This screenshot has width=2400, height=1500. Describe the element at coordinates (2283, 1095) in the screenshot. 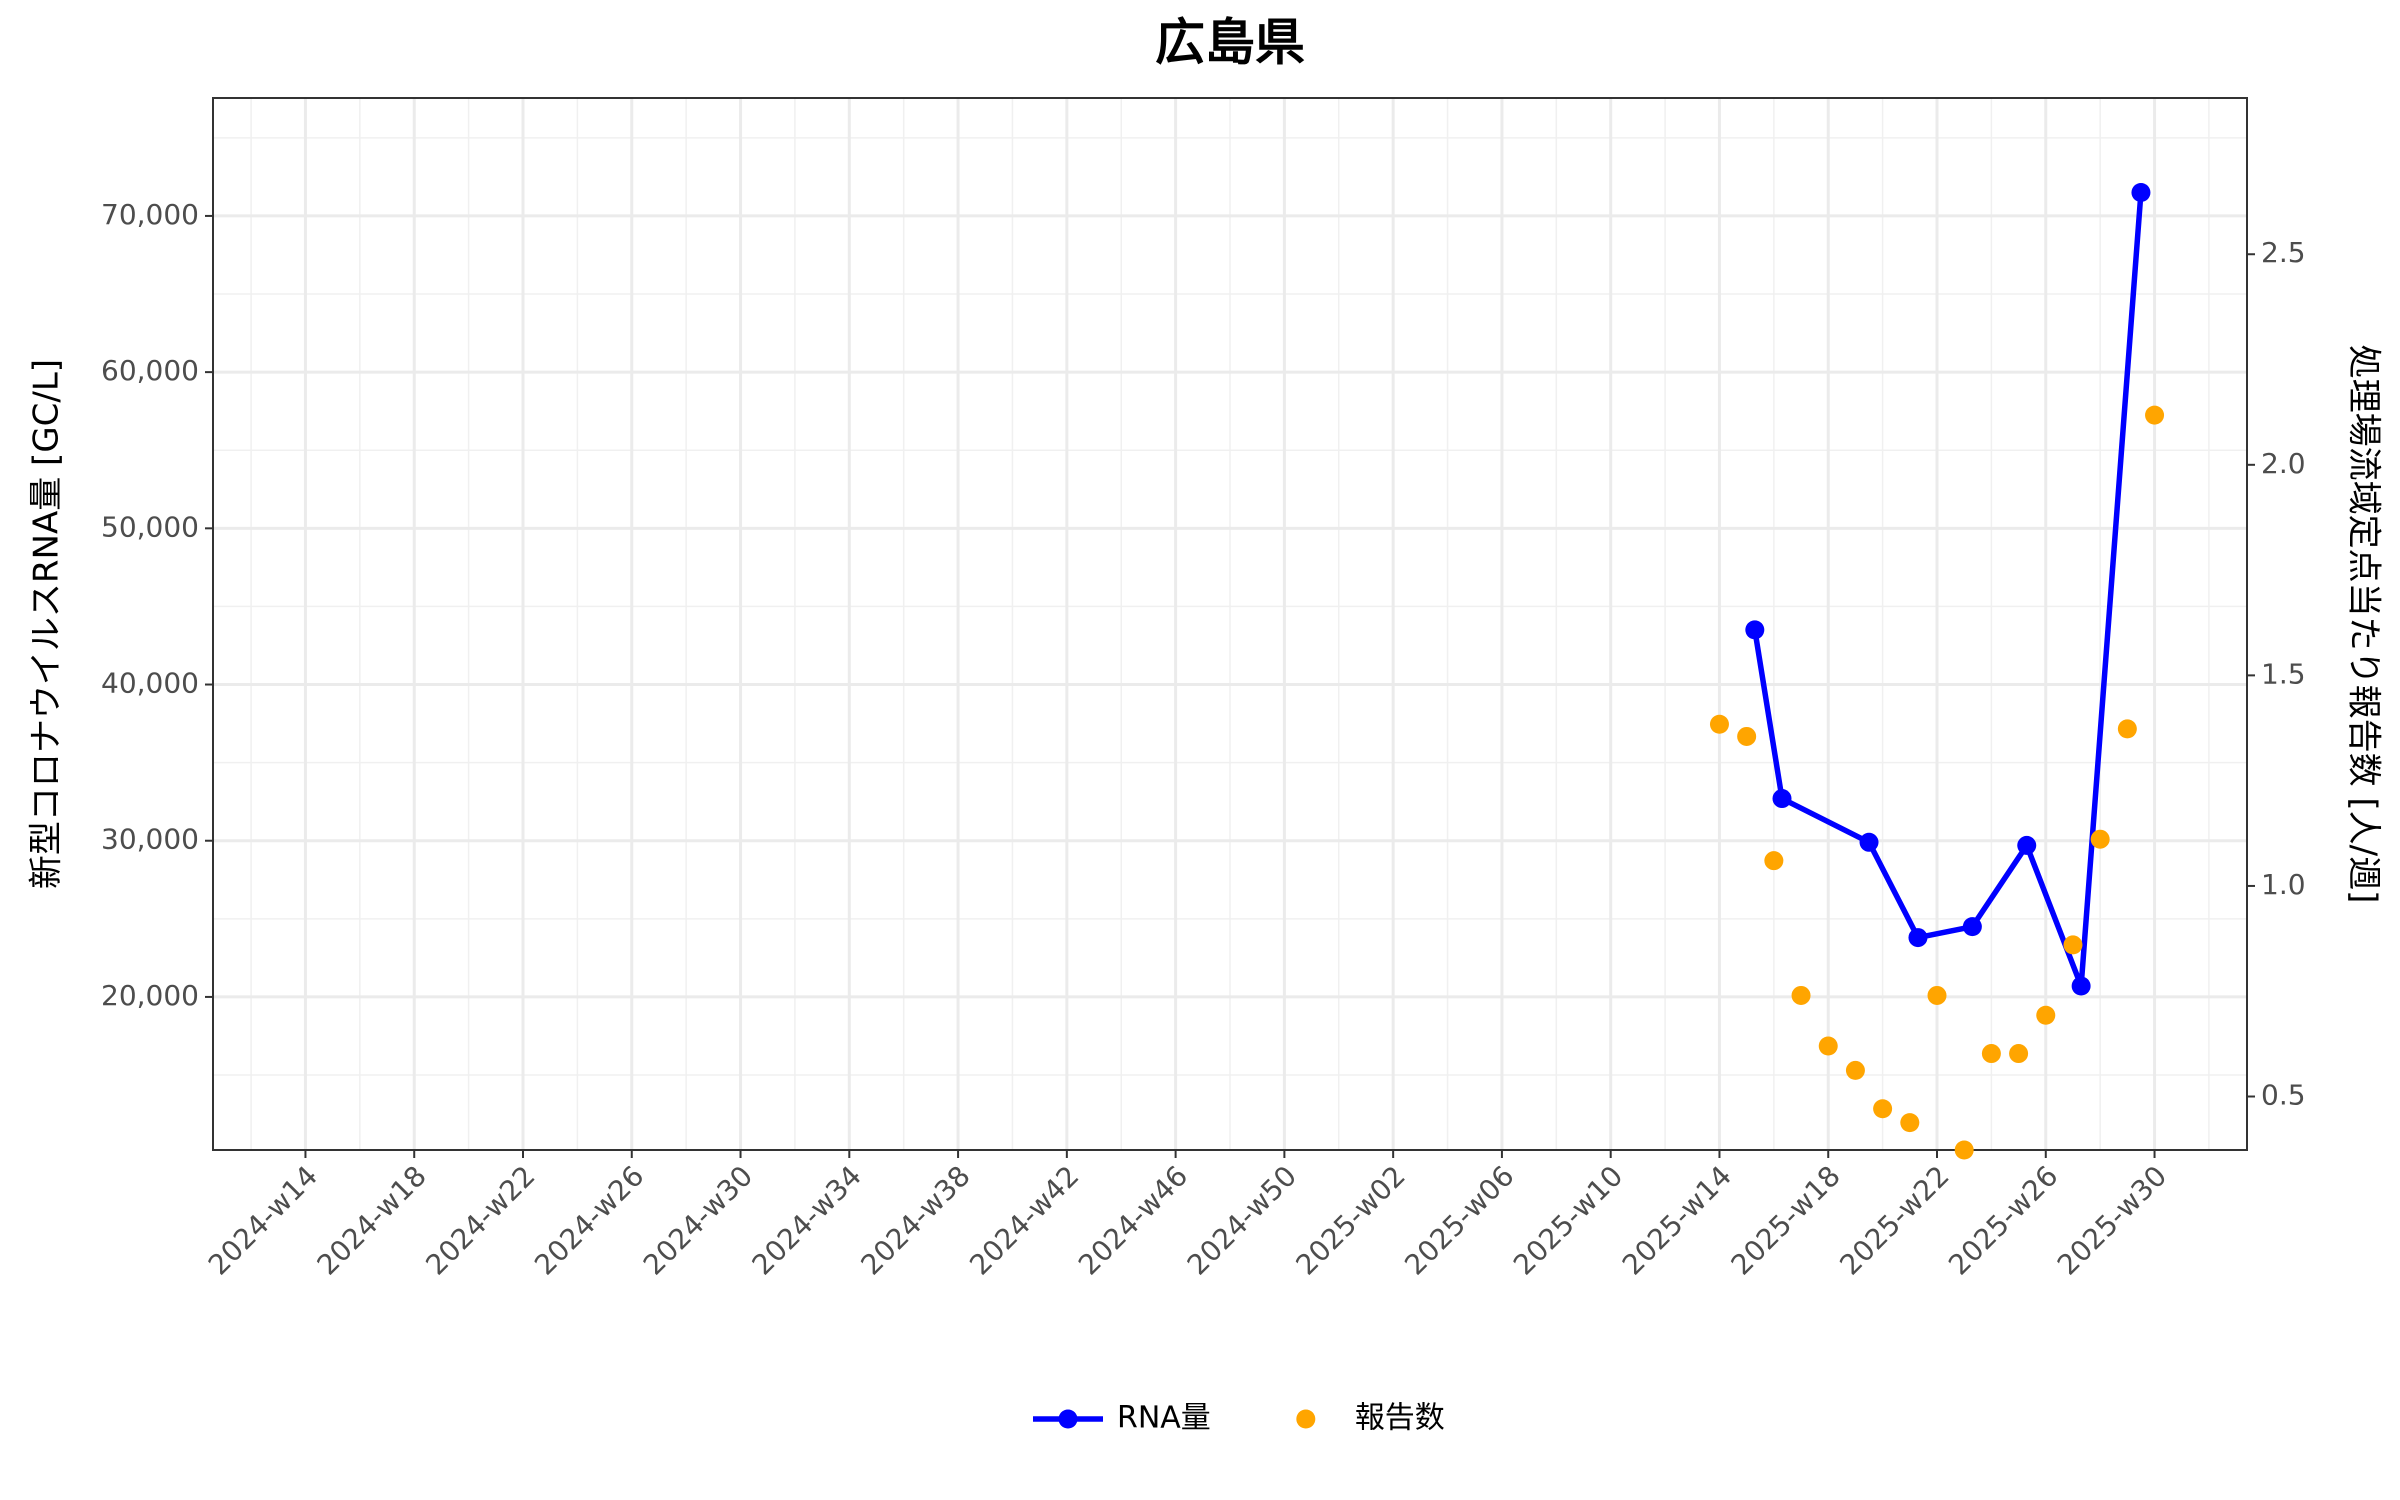

I see `y2-tick-label: 0.5` at that location.